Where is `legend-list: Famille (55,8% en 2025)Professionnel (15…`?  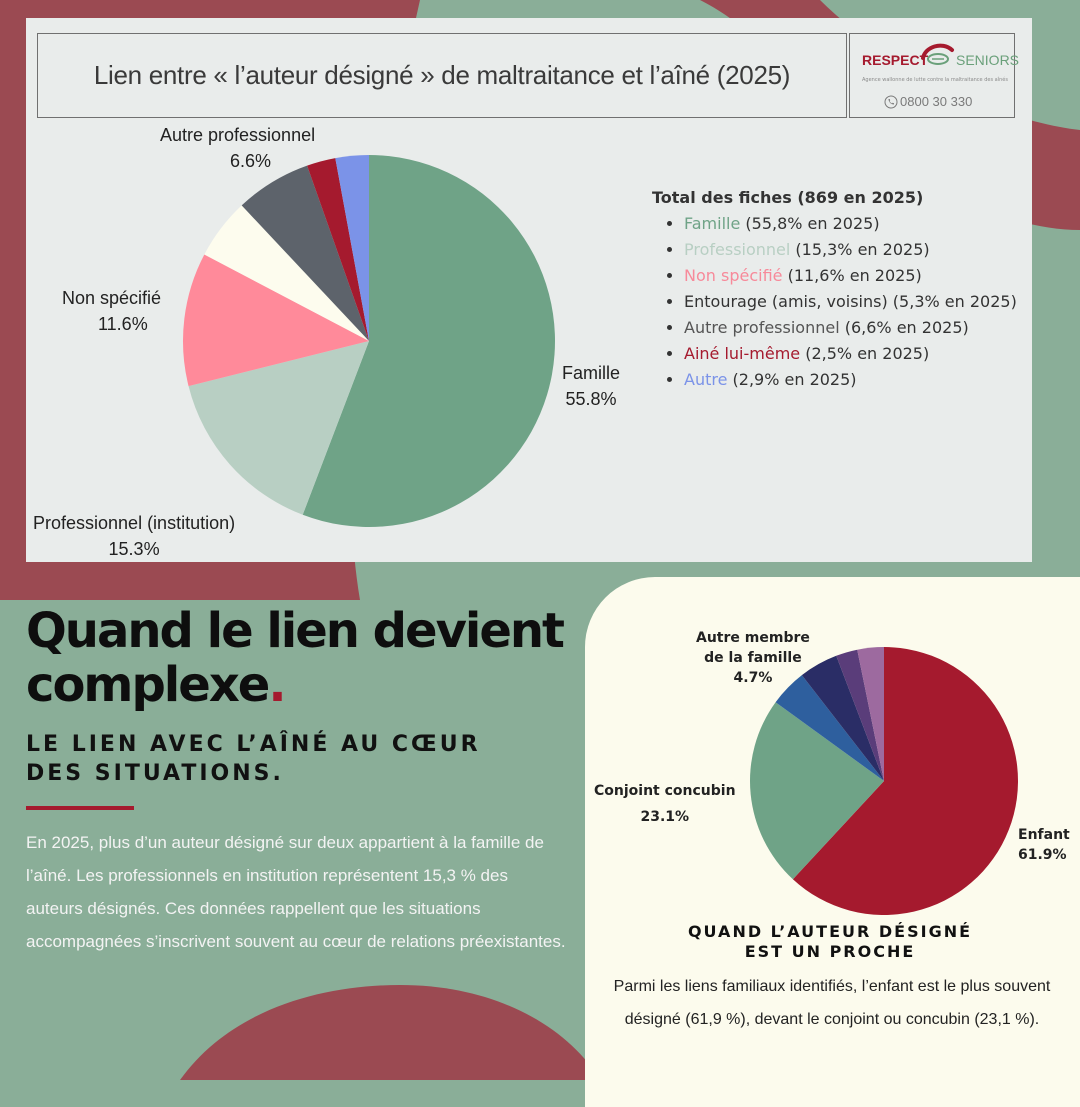
legend-list: Famille (55,8% en 2025)Professionnel (15… is located at coordinates (834, 302).